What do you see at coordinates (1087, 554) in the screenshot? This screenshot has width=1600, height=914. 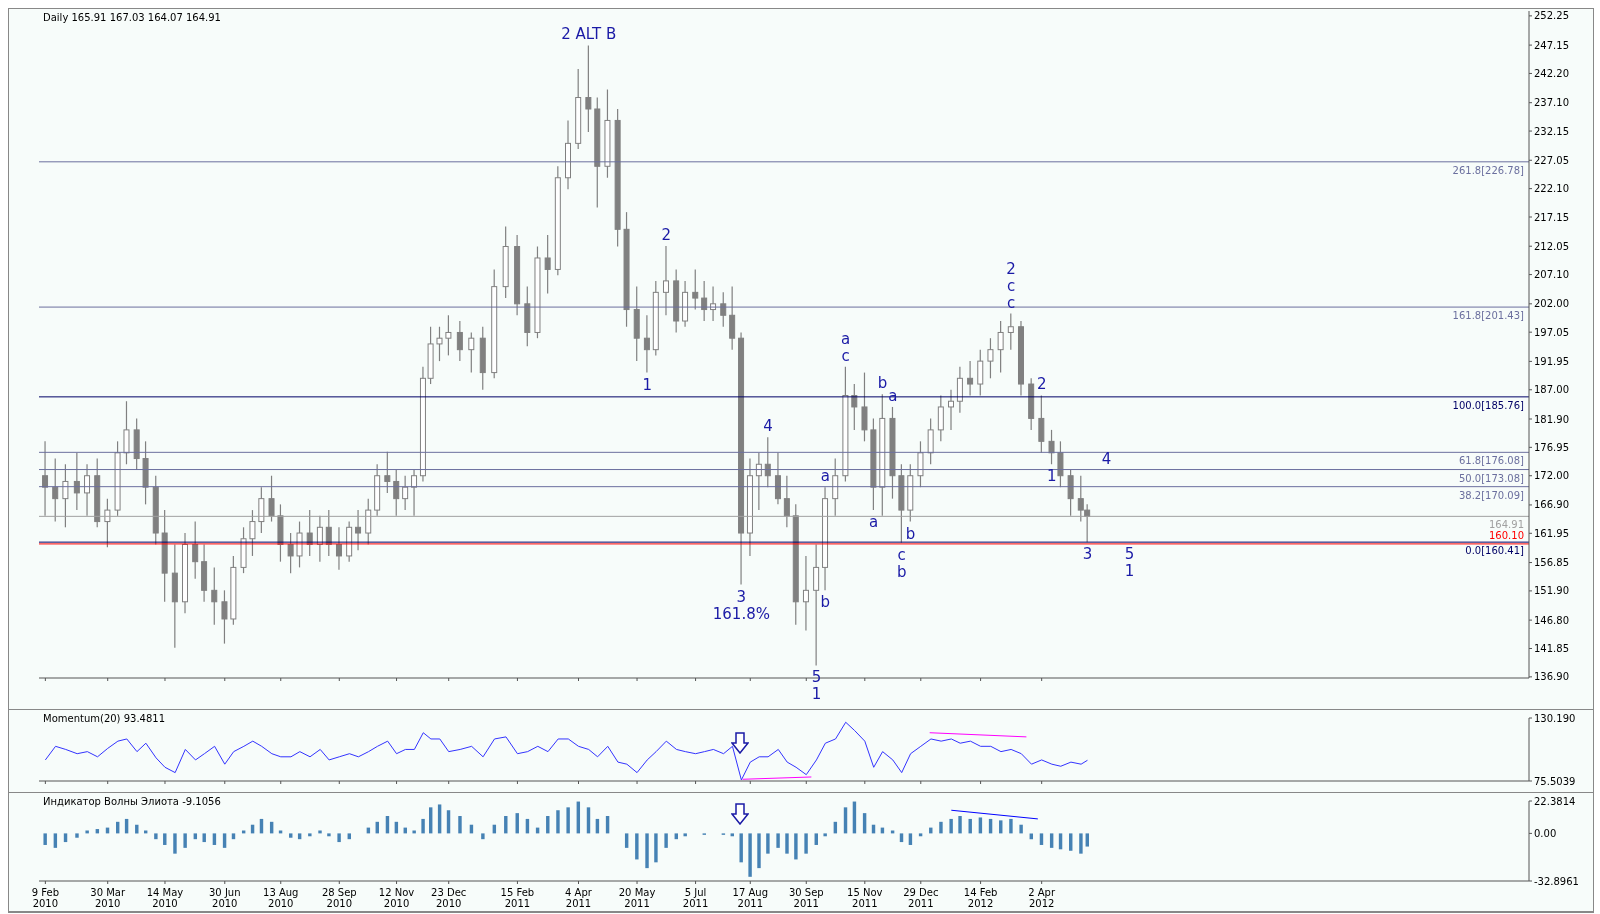 I see `annotation: 3` at bounding box center [1087, 554].